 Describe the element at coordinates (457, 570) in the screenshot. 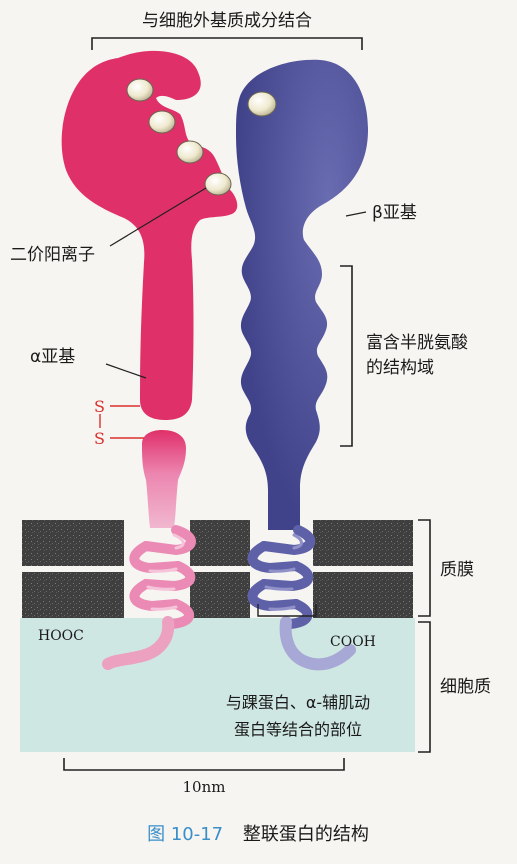

I see `membrane-label: 质膜` at that location.